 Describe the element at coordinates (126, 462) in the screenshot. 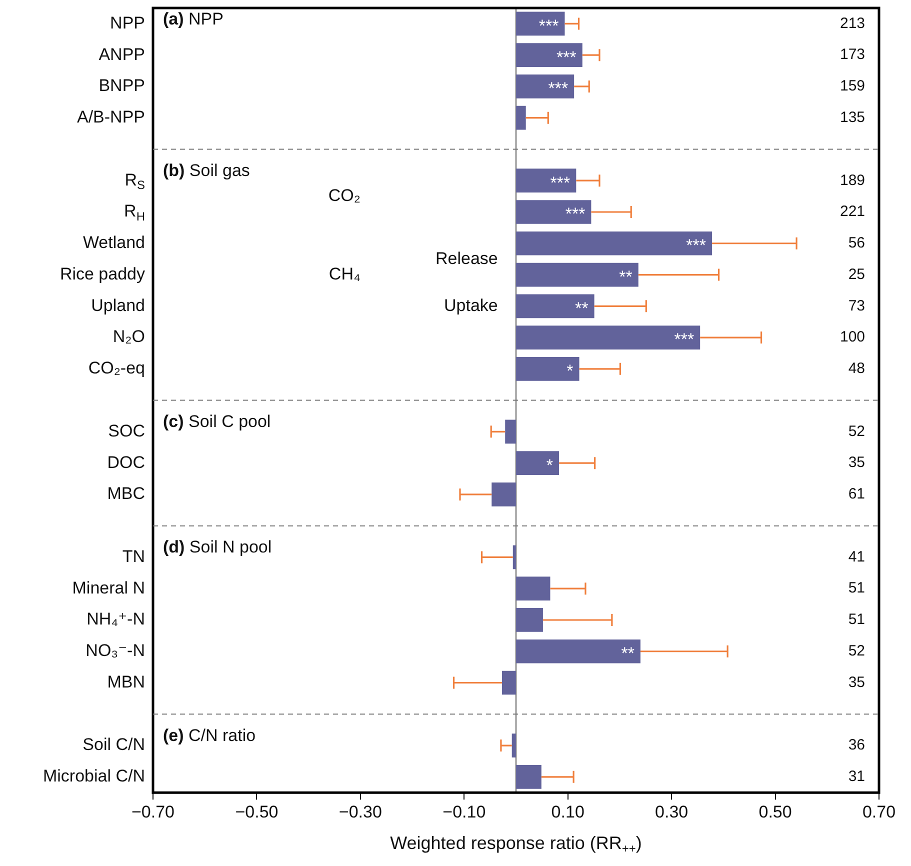

I see `y-tick-label: DOC` at that location.